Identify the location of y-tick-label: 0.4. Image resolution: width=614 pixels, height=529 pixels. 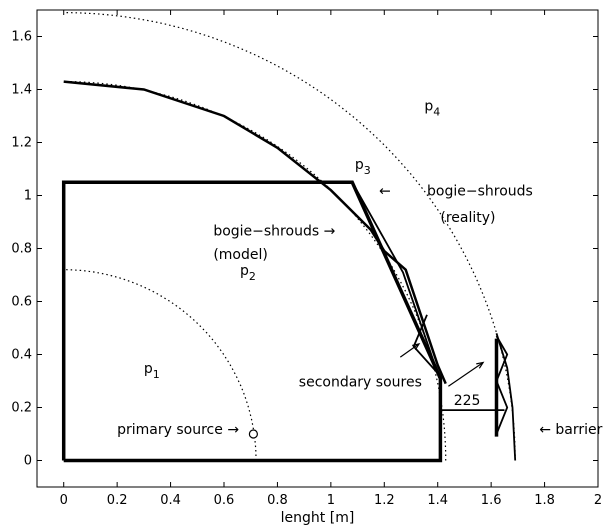
(21, 355).